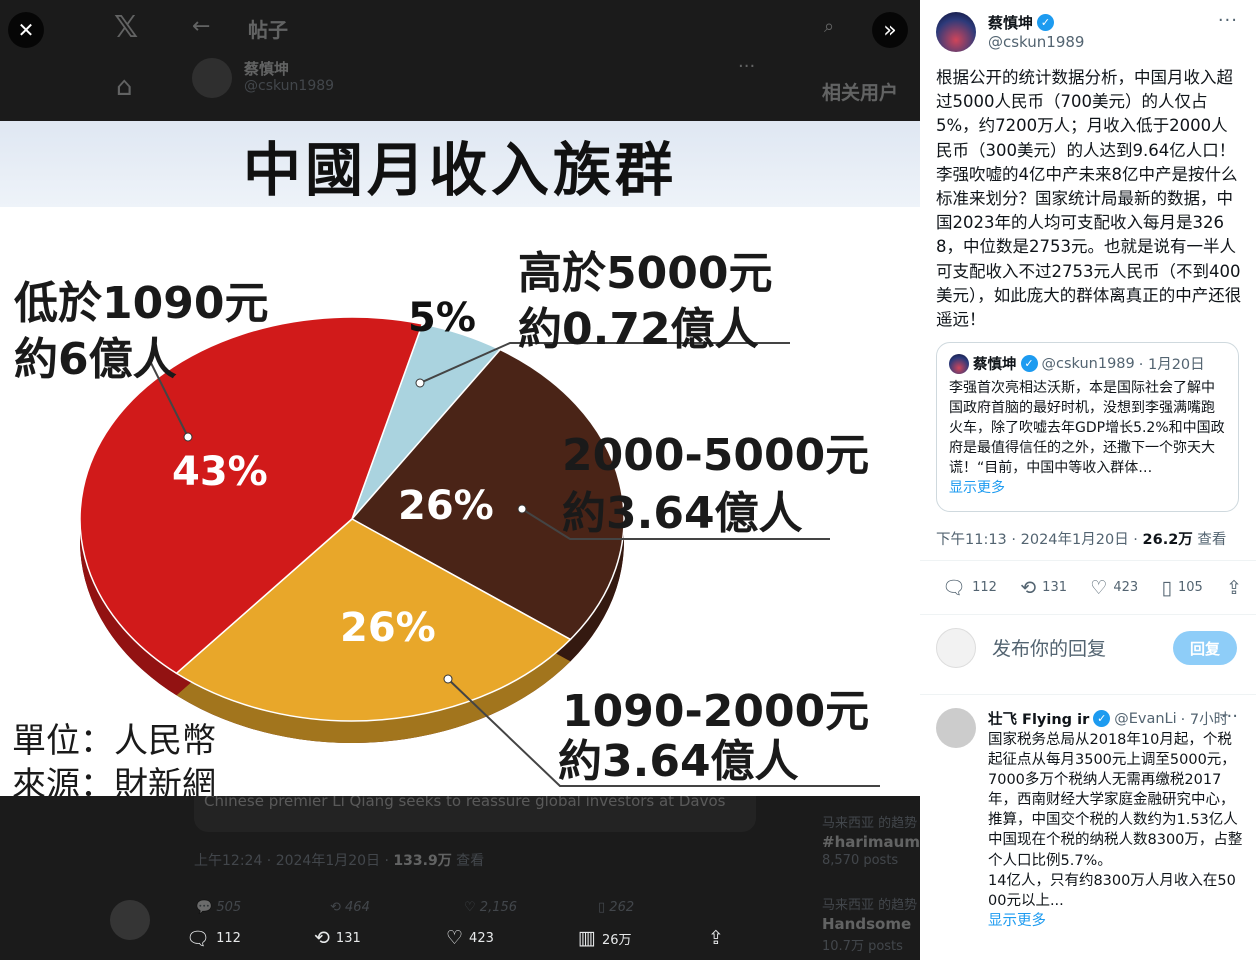 The height and width of the screenshot is (960, 1256). I want to click on tweet-timestamp: 下午11:13 · 2024年1月20日 · 26.2万 查看, so click(1081, 540).